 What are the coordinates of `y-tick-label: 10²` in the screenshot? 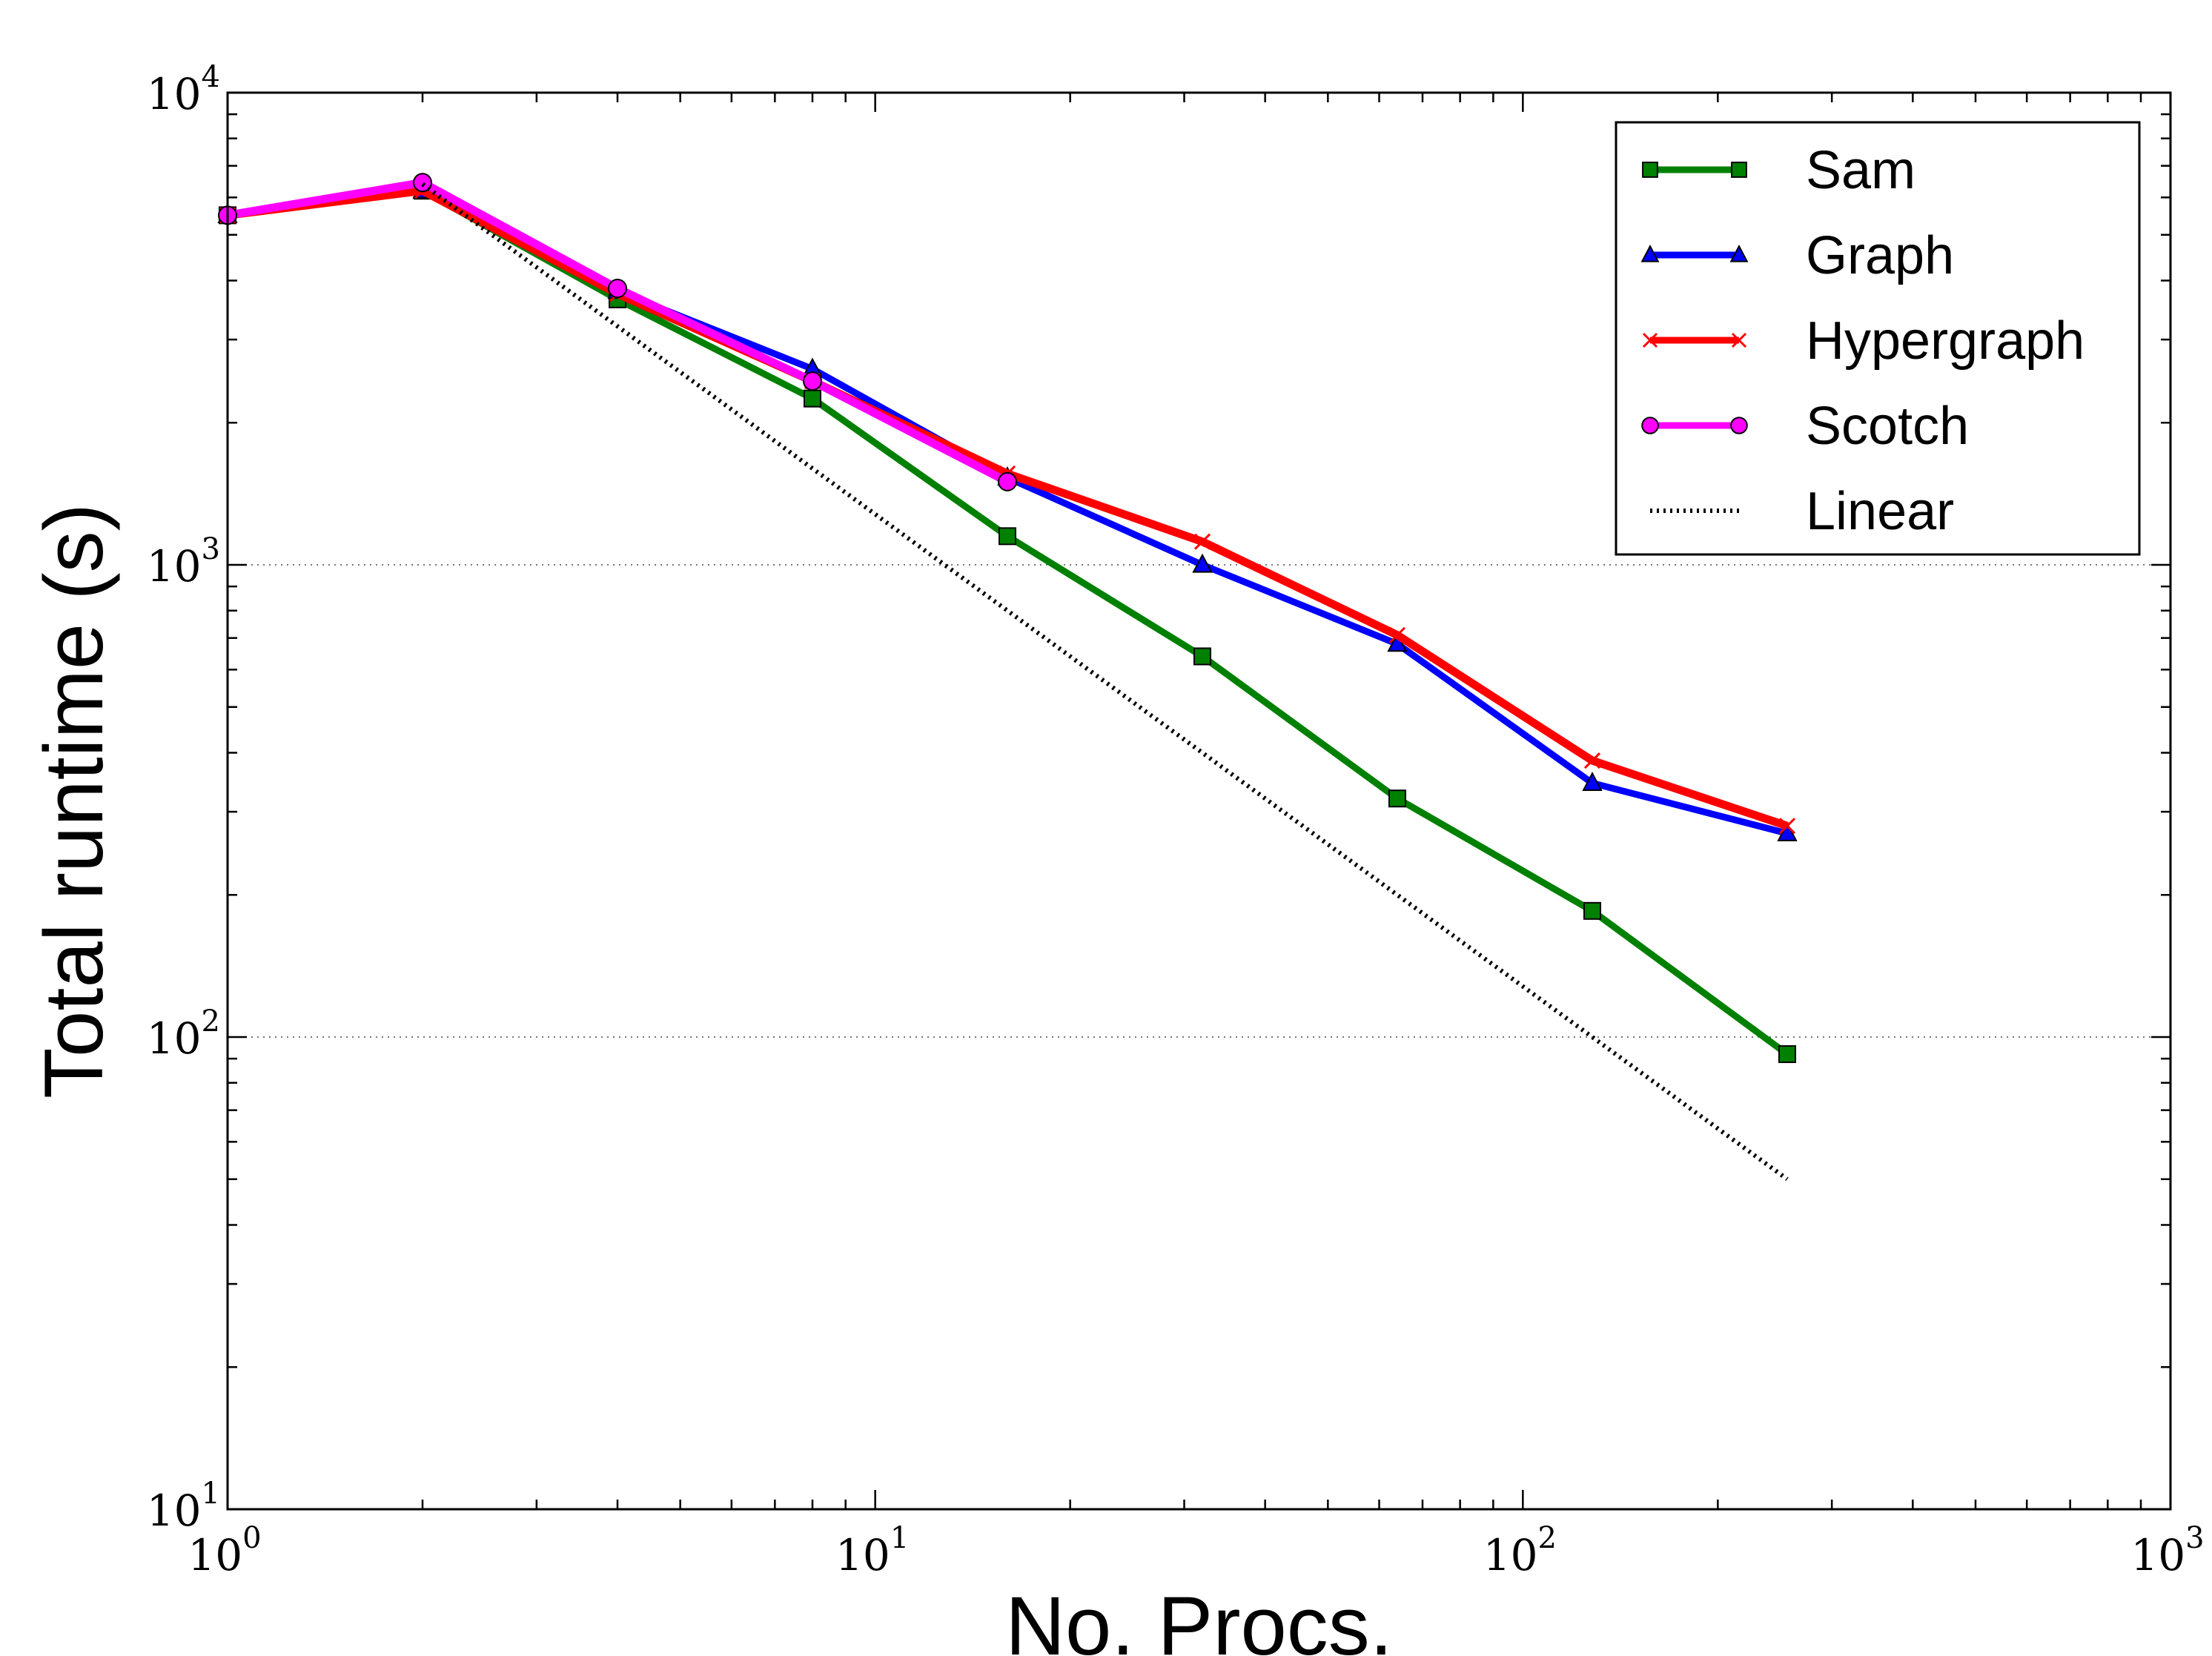 It's located at (184, 1034).